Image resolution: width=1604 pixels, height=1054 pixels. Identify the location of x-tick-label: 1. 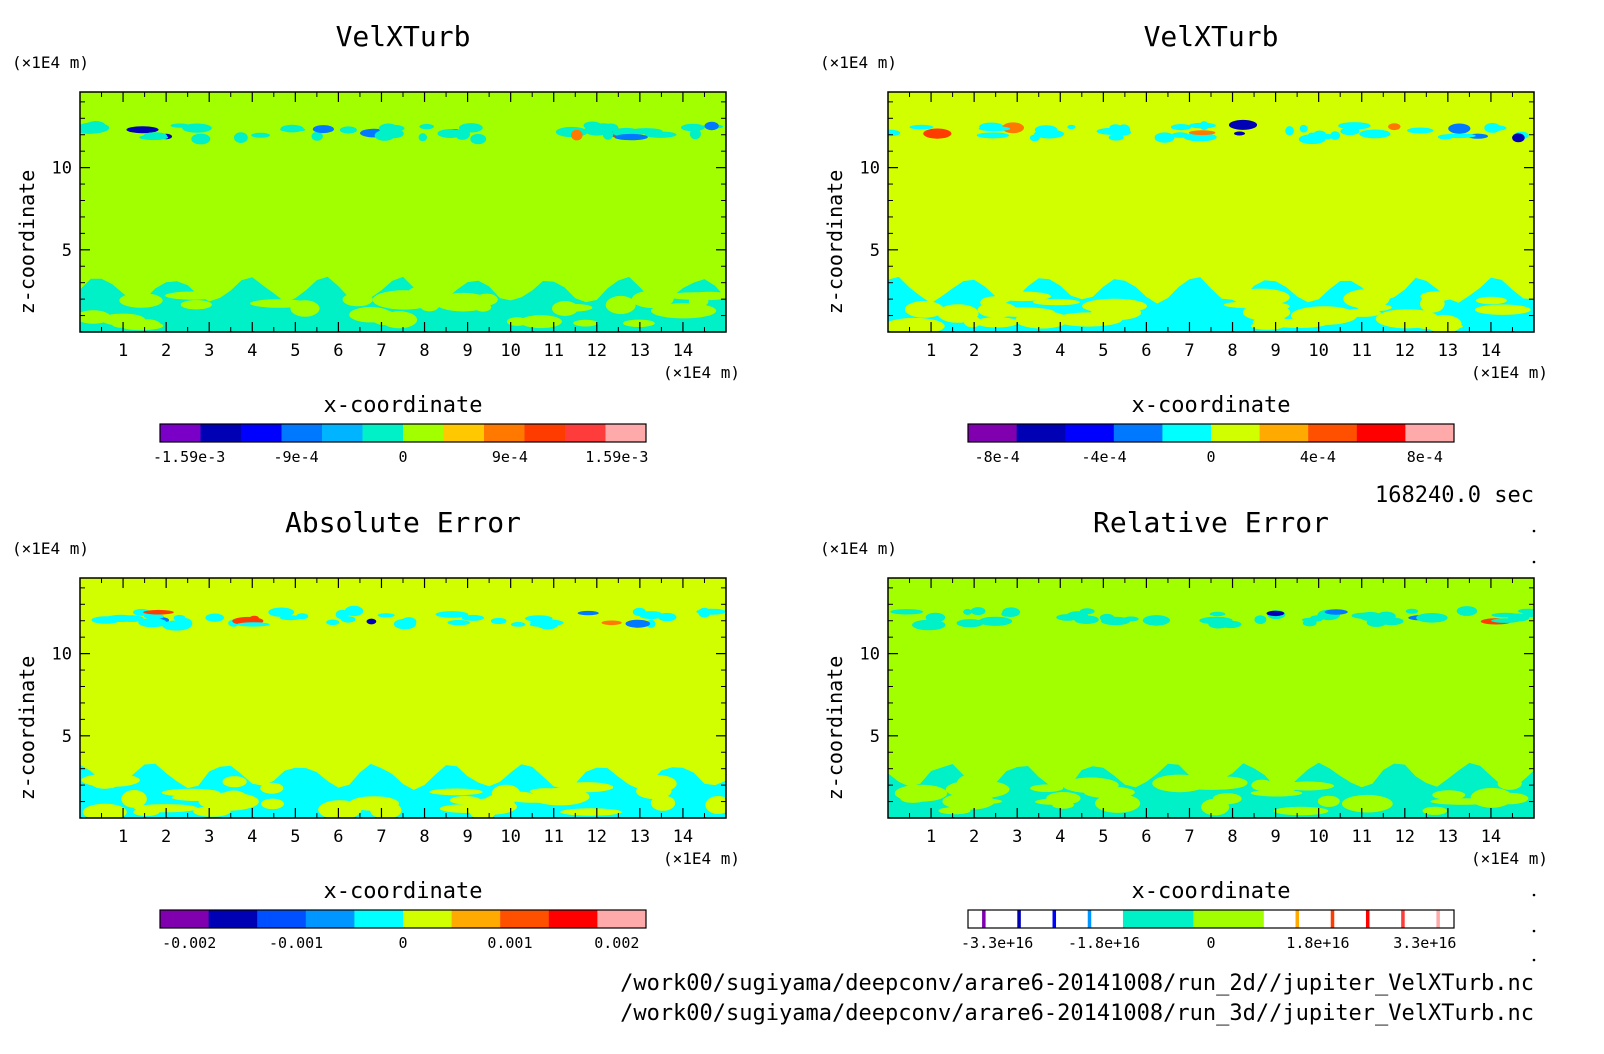
(123, 837).